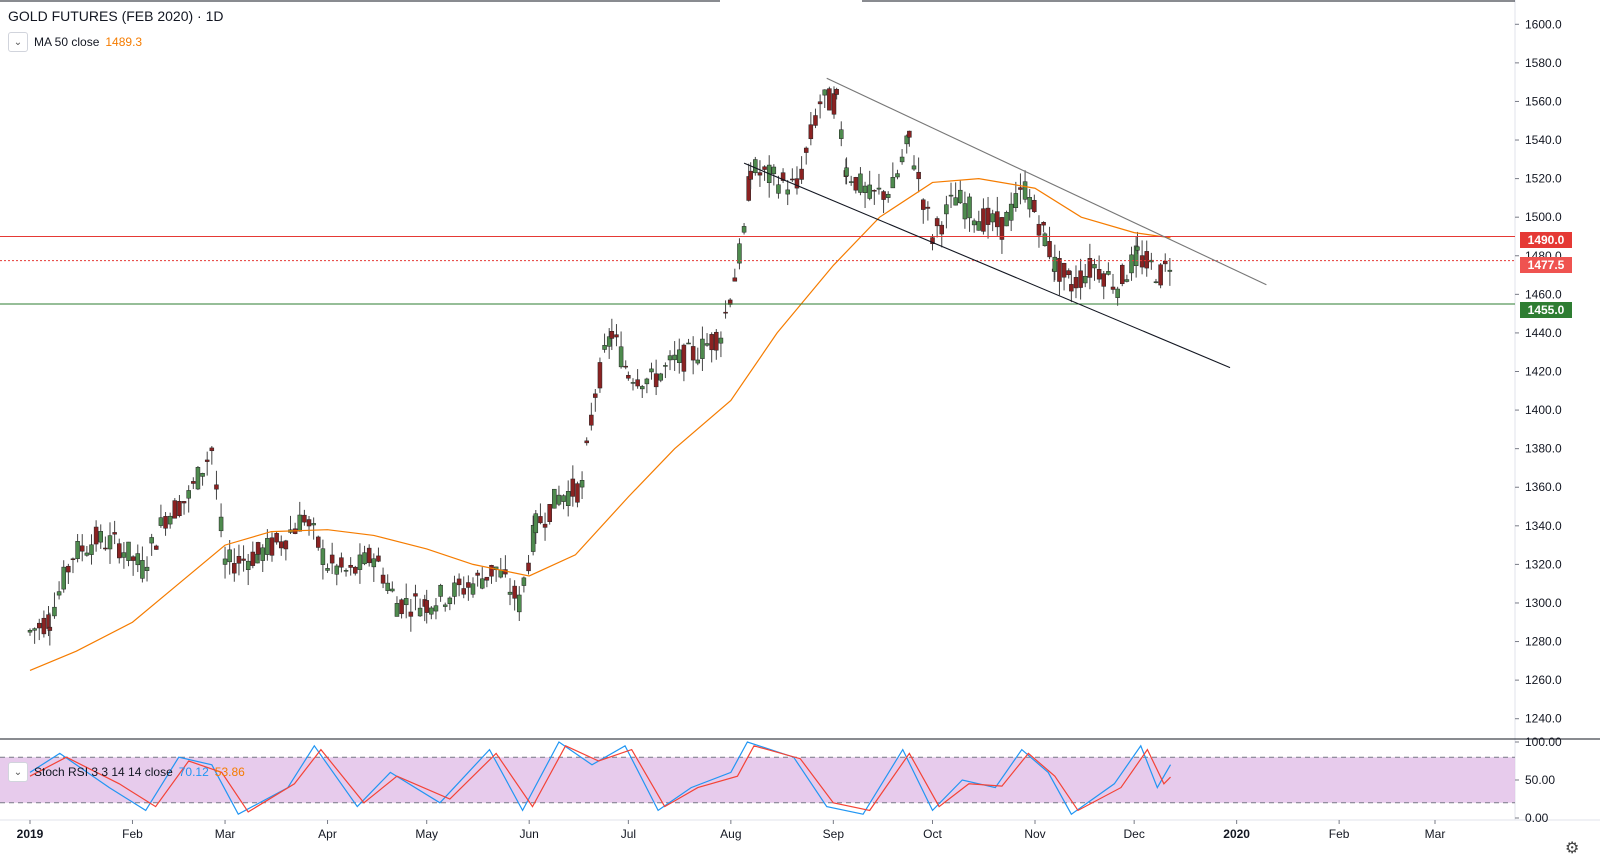 Image resolution: width=1600 pixels, height=860 pixels. What do you see at coordinates (1543, 333) in the screenshot?
I see `y-tick-label: 1440.0` at bounding box center [1543, 333].